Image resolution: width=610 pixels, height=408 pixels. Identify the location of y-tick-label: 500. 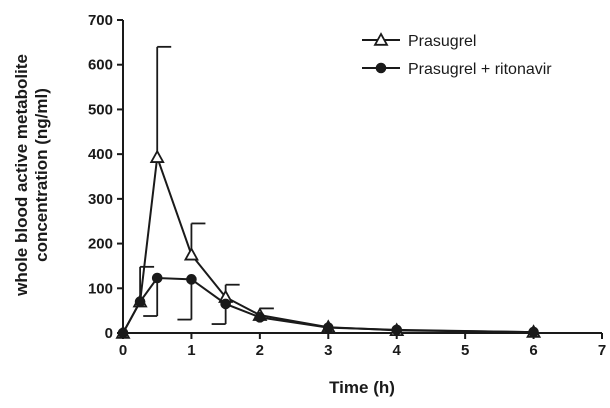
(100, 109).